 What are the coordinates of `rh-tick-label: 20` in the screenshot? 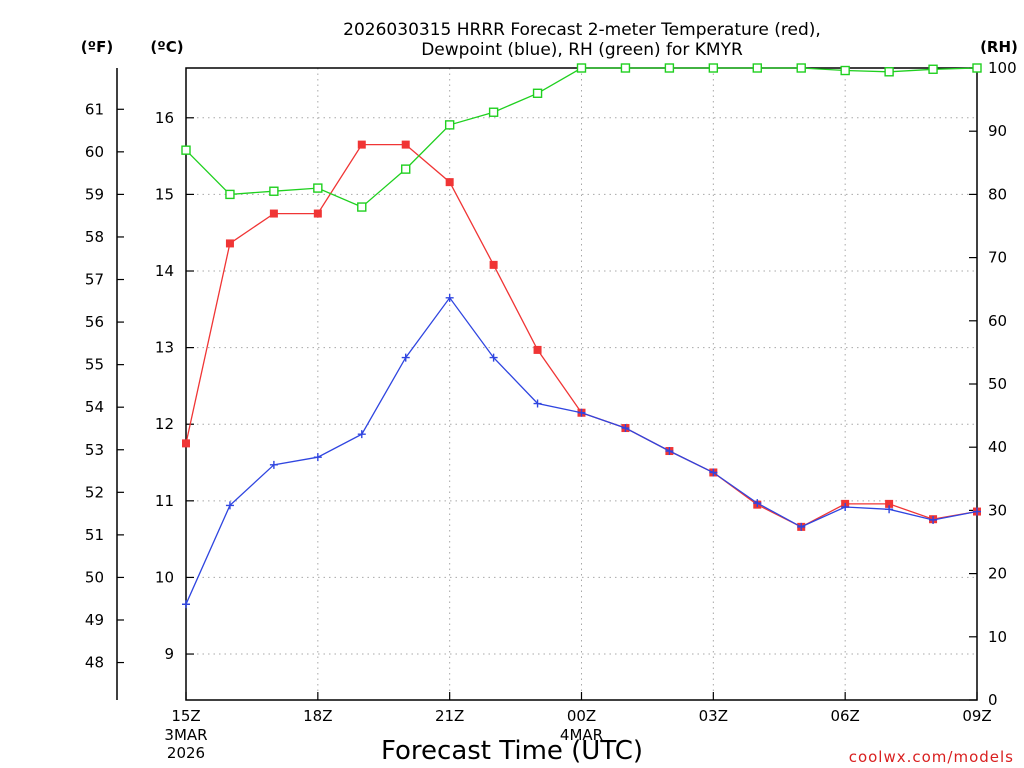 It's located at (997, 574).